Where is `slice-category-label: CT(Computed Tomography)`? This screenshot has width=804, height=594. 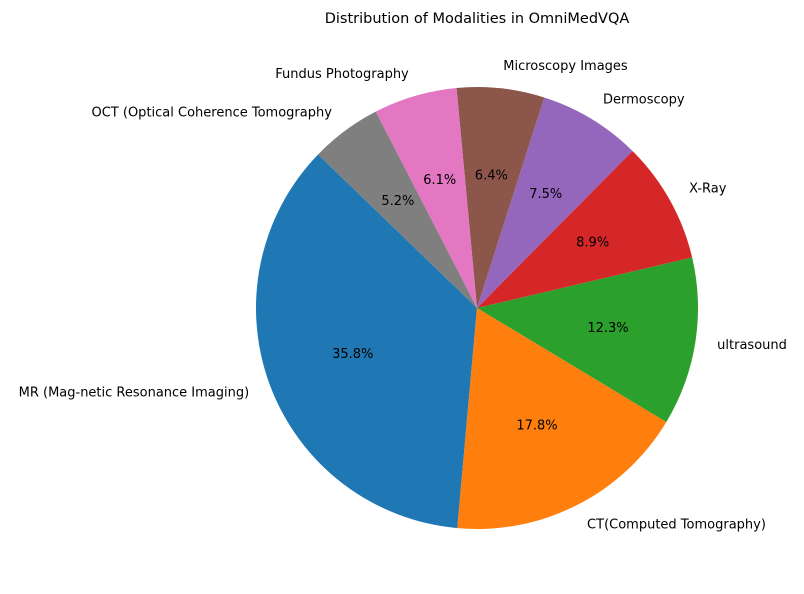
slice-category-label: CT(Computed Tomography) is located at coordinates (676, 524).